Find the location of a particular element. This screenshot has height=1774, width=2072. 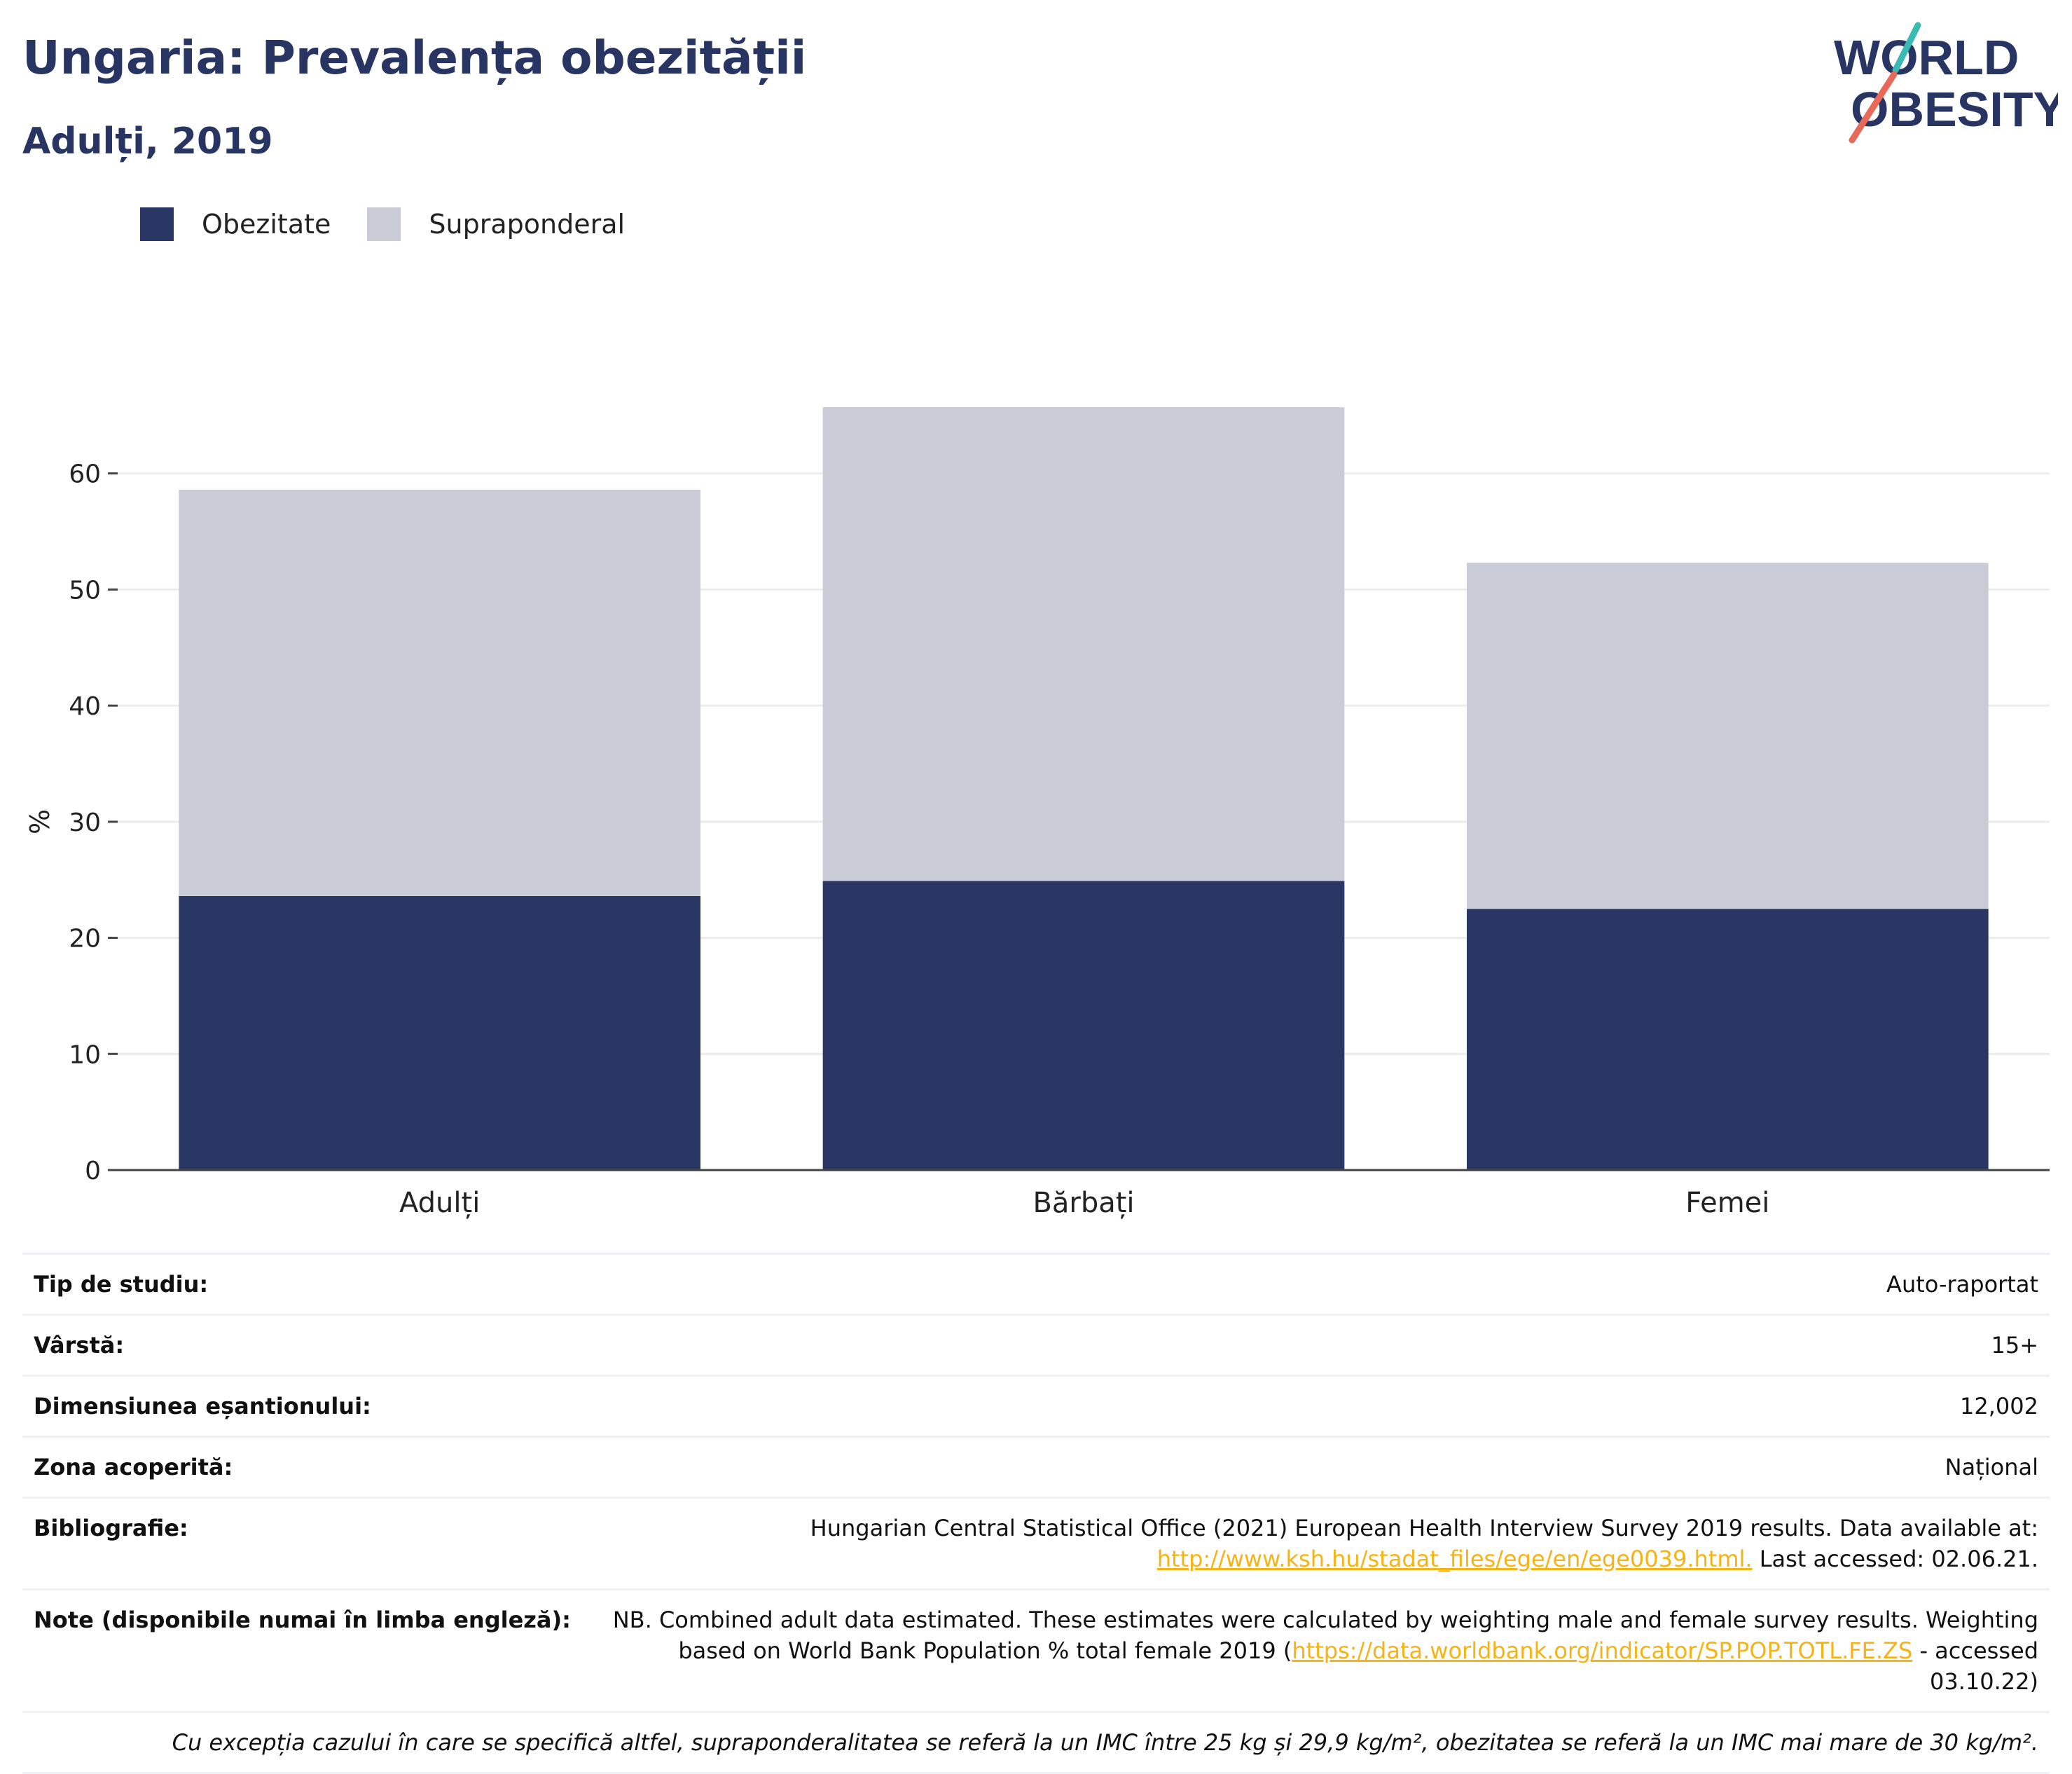

y-tick-label: 40 is located at coordinates (85, 706).